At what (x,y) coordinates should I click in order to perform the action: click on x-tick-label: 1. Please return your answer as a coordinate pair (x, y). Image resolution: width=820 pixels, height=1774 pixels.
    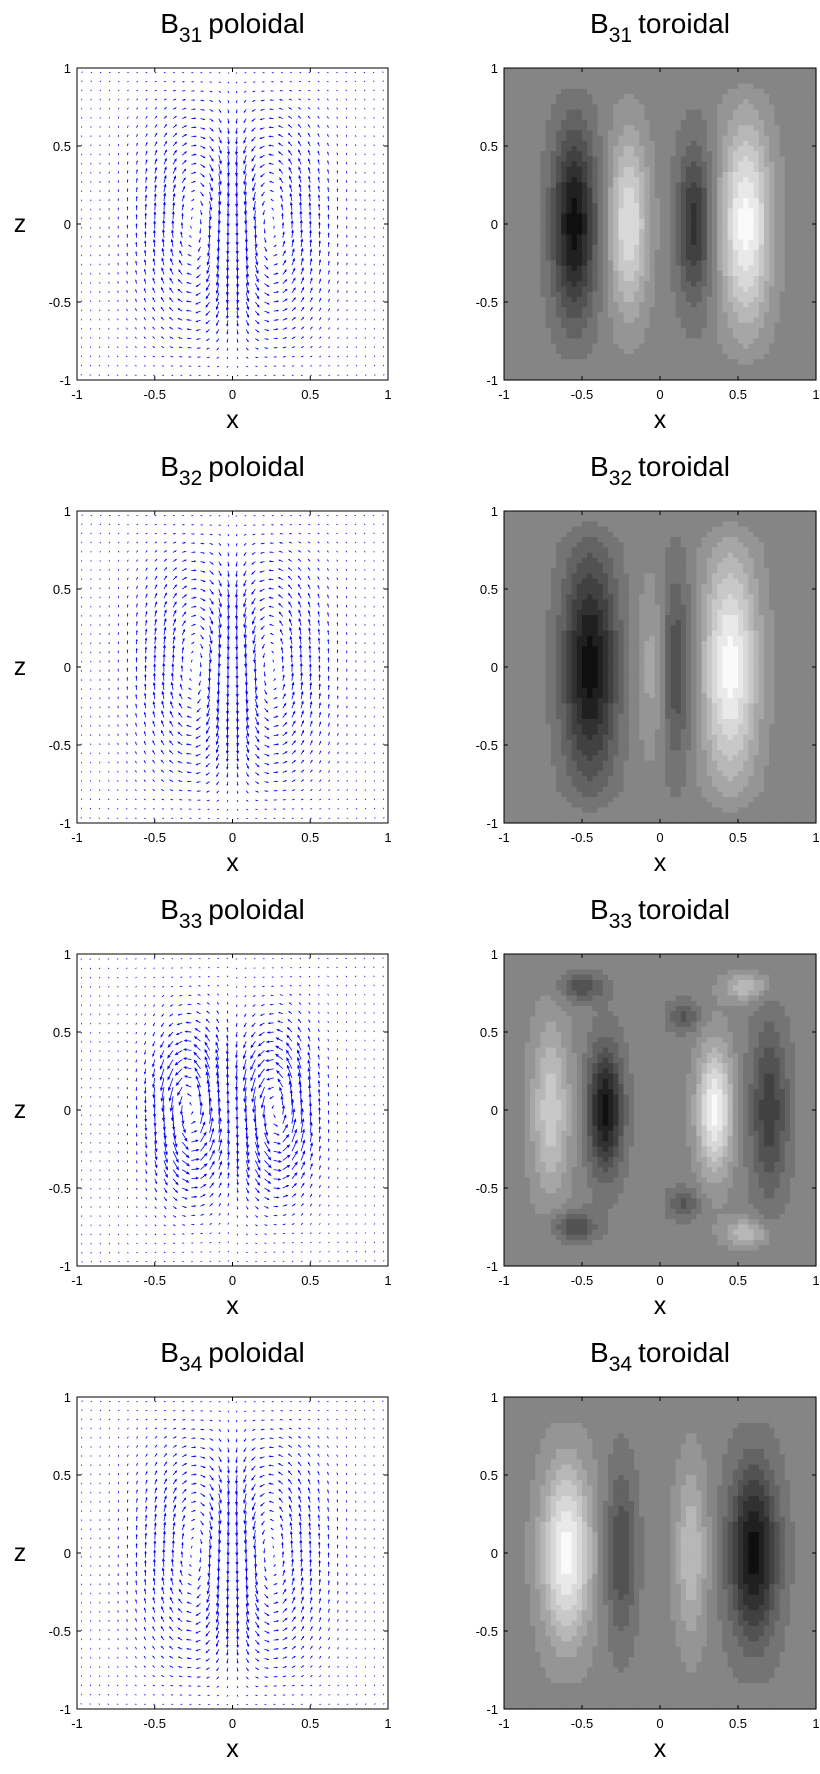
    Looking at the image, I should click on (387, 394).